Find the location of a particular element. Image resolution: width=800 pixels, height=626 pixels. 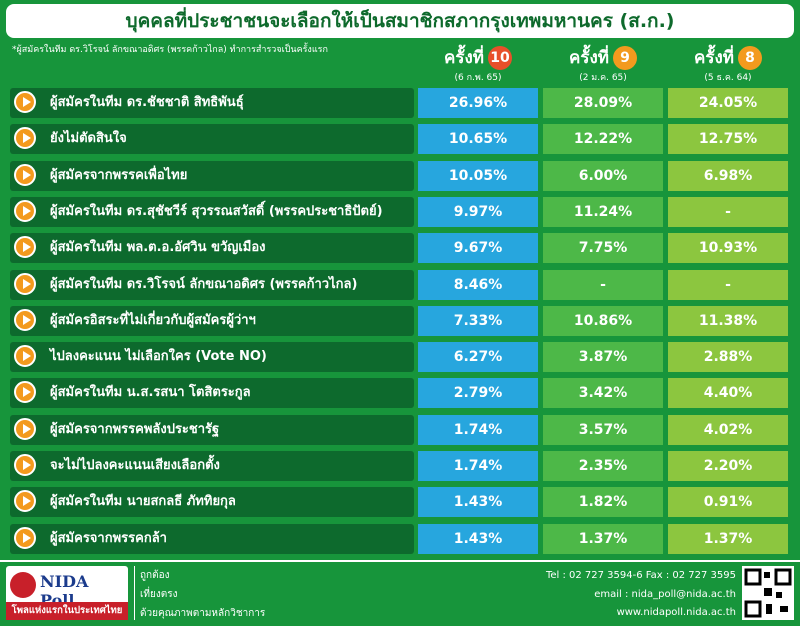

motto: ถูกต้อง is located at coordinates (155, 575).